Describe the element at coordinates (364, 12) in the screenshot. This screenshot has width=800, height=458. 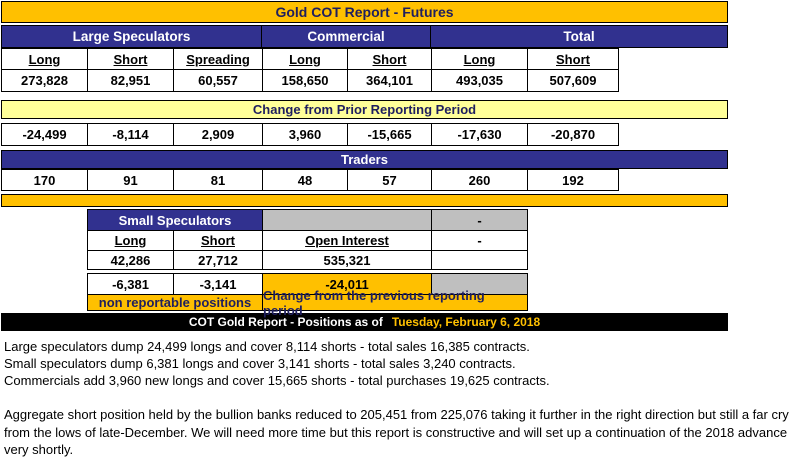
I see `report-title: Gold COT Report - Futures` at that location.